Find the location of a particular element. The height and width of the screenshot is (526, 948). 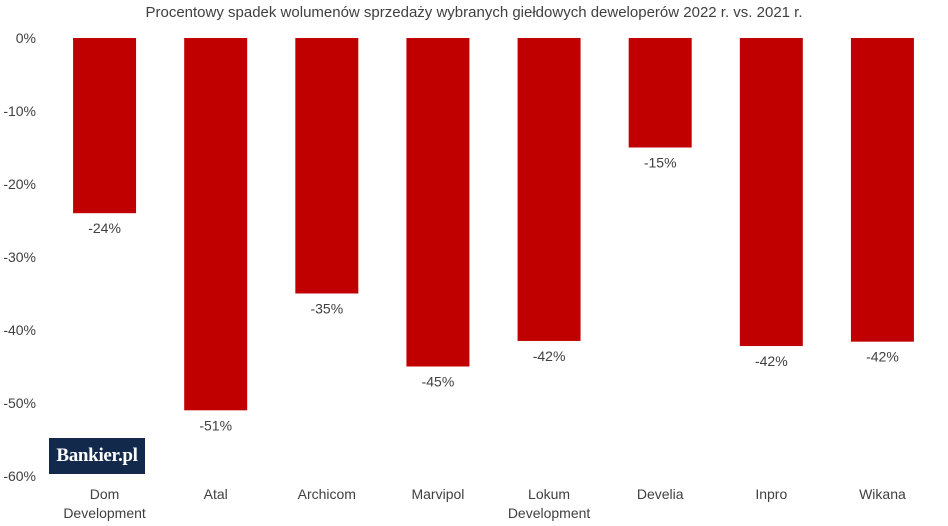

x-tick-label: Atal is located at coordinates (216, 494).